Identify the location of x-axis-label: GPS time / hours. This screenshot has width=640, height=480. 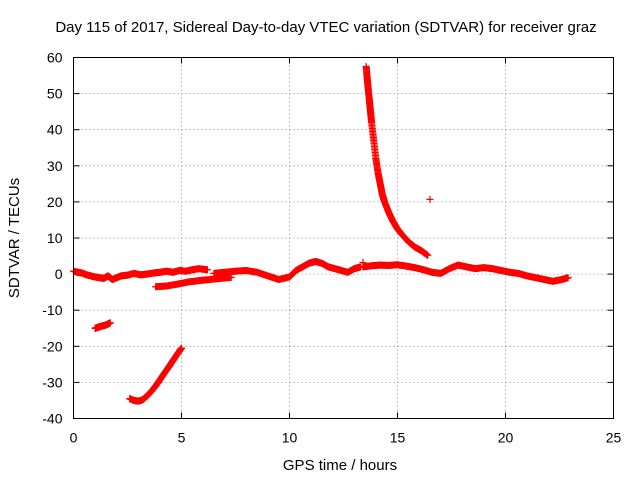
(340, 465).